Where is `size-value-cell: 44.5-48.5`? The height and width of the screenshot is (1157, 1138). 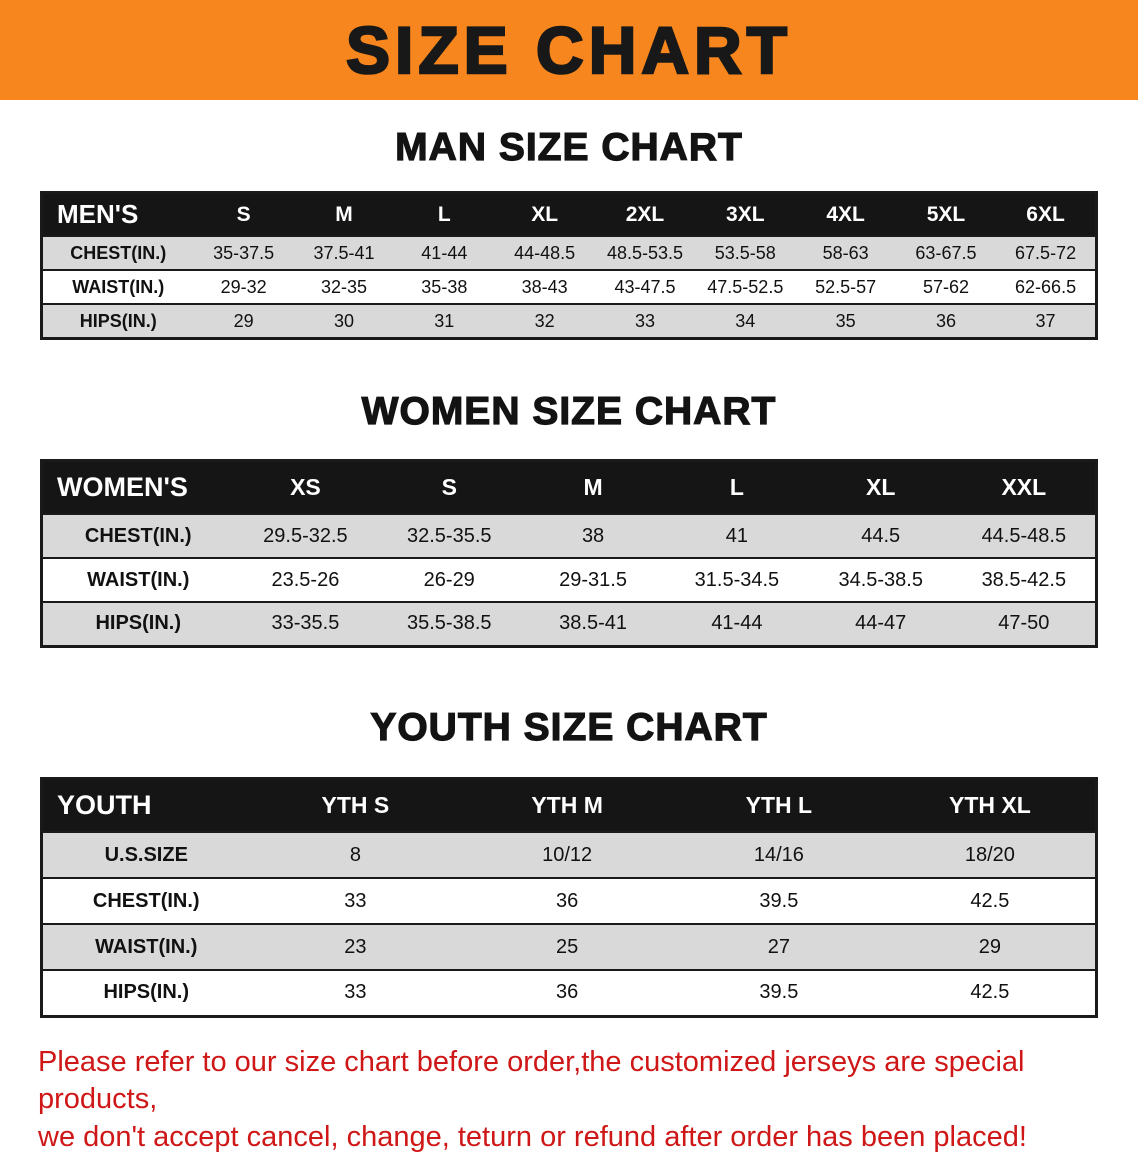
size-value-cell: 44.5-48.5 is located at coordinates (1024, 536).